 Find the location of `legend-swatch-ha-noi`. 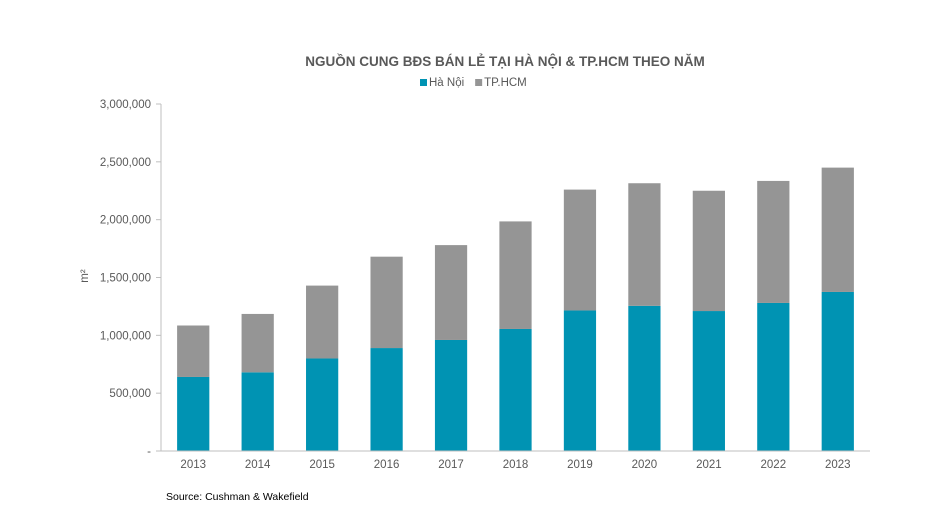

legend-swatch-ha-noi is located at coordinates (423, 82).